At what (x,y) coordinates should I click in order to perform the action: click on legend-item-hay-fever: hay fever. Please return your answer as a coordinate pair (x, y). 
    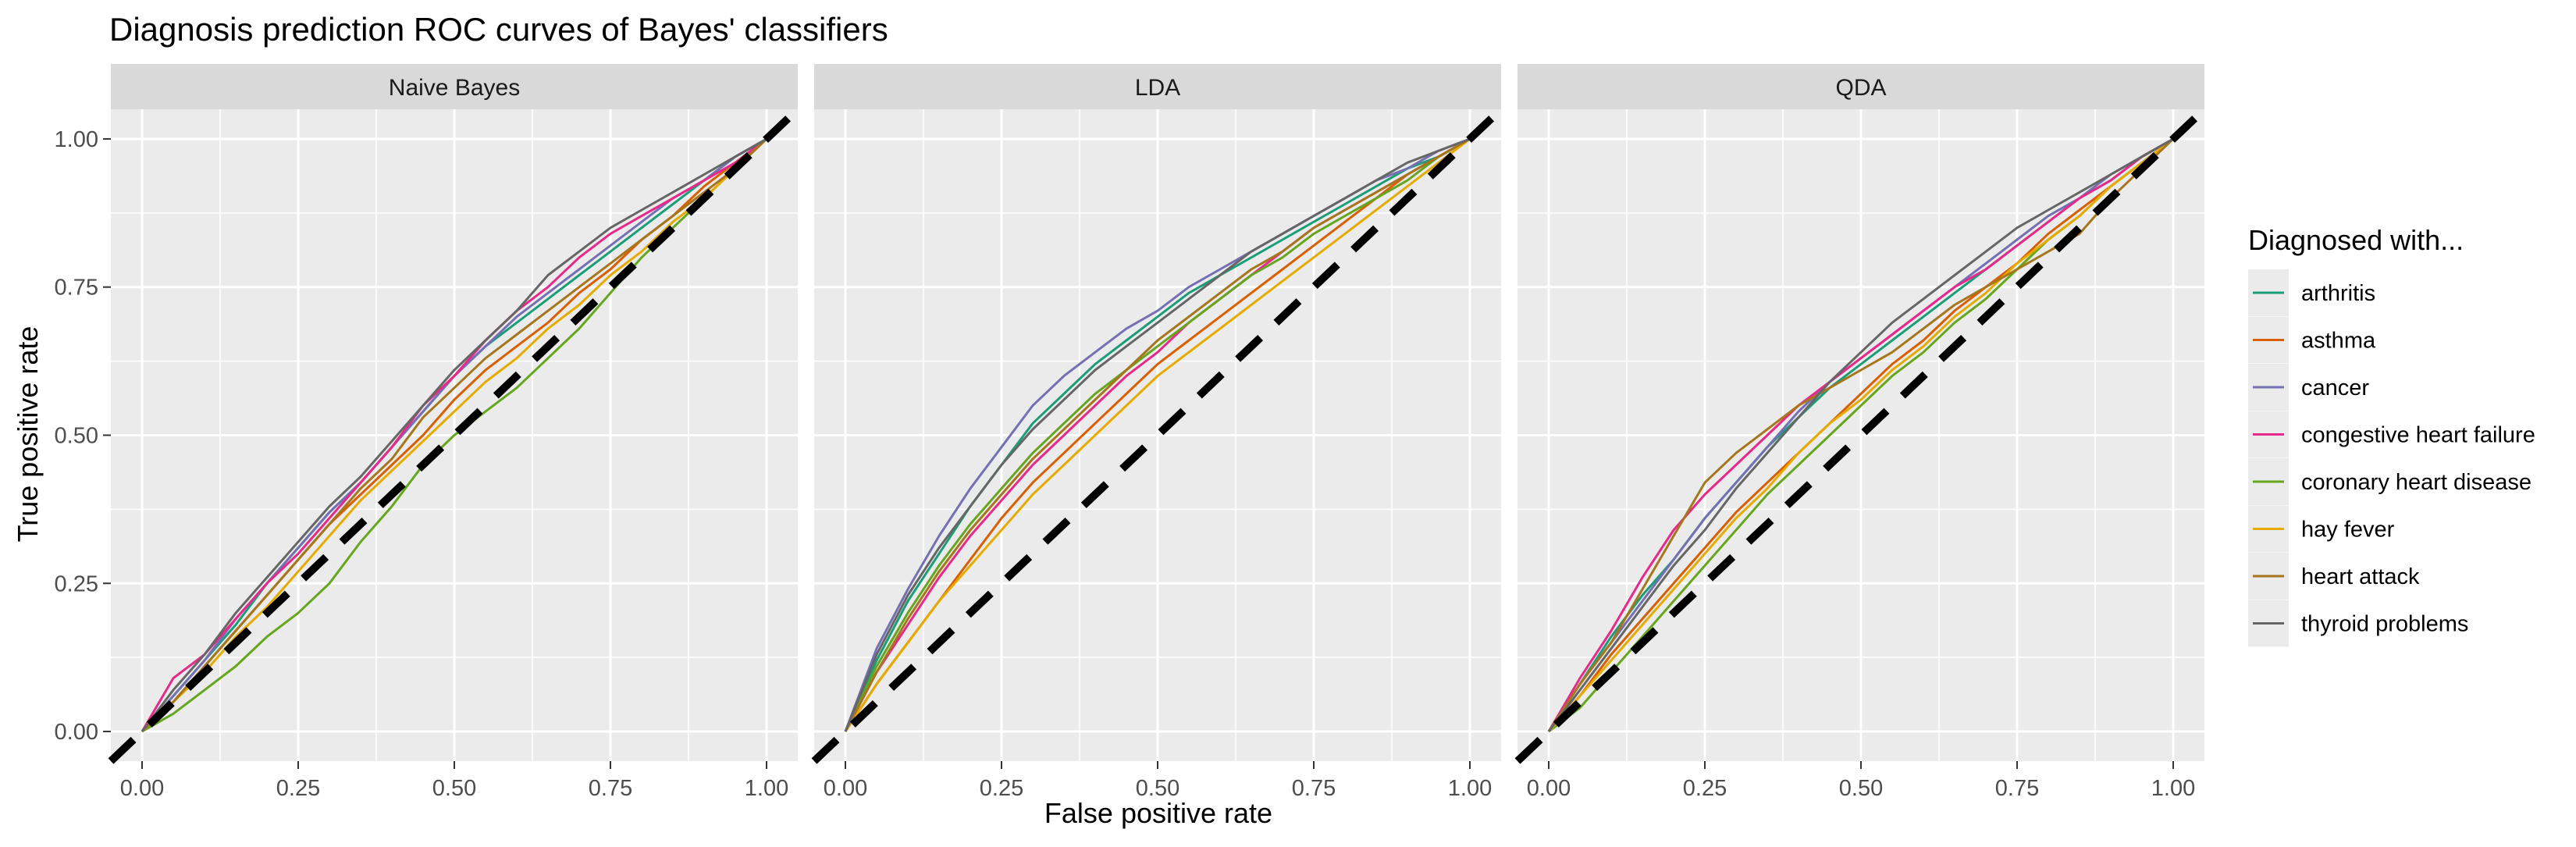
    Looking at the image, I should click on (2321, 529).